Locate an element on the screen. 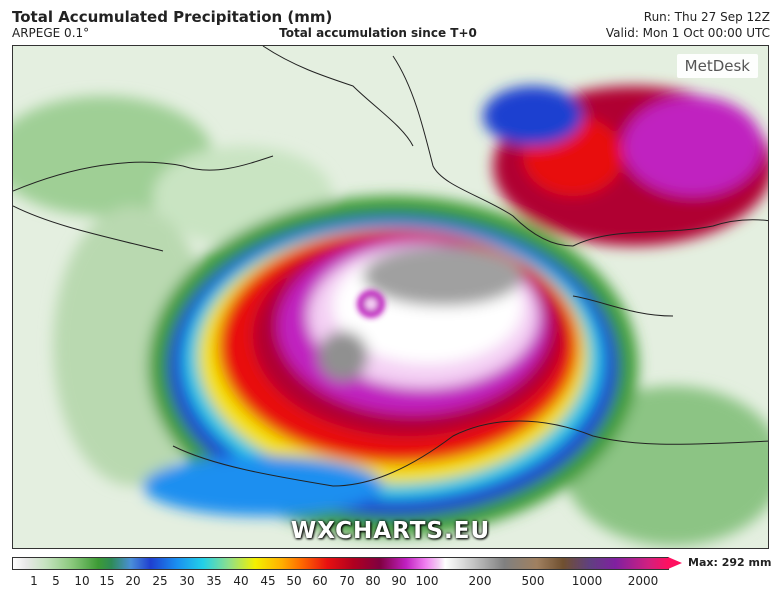  max-value: Max: 292 mm is located at coordinates (730, 562).